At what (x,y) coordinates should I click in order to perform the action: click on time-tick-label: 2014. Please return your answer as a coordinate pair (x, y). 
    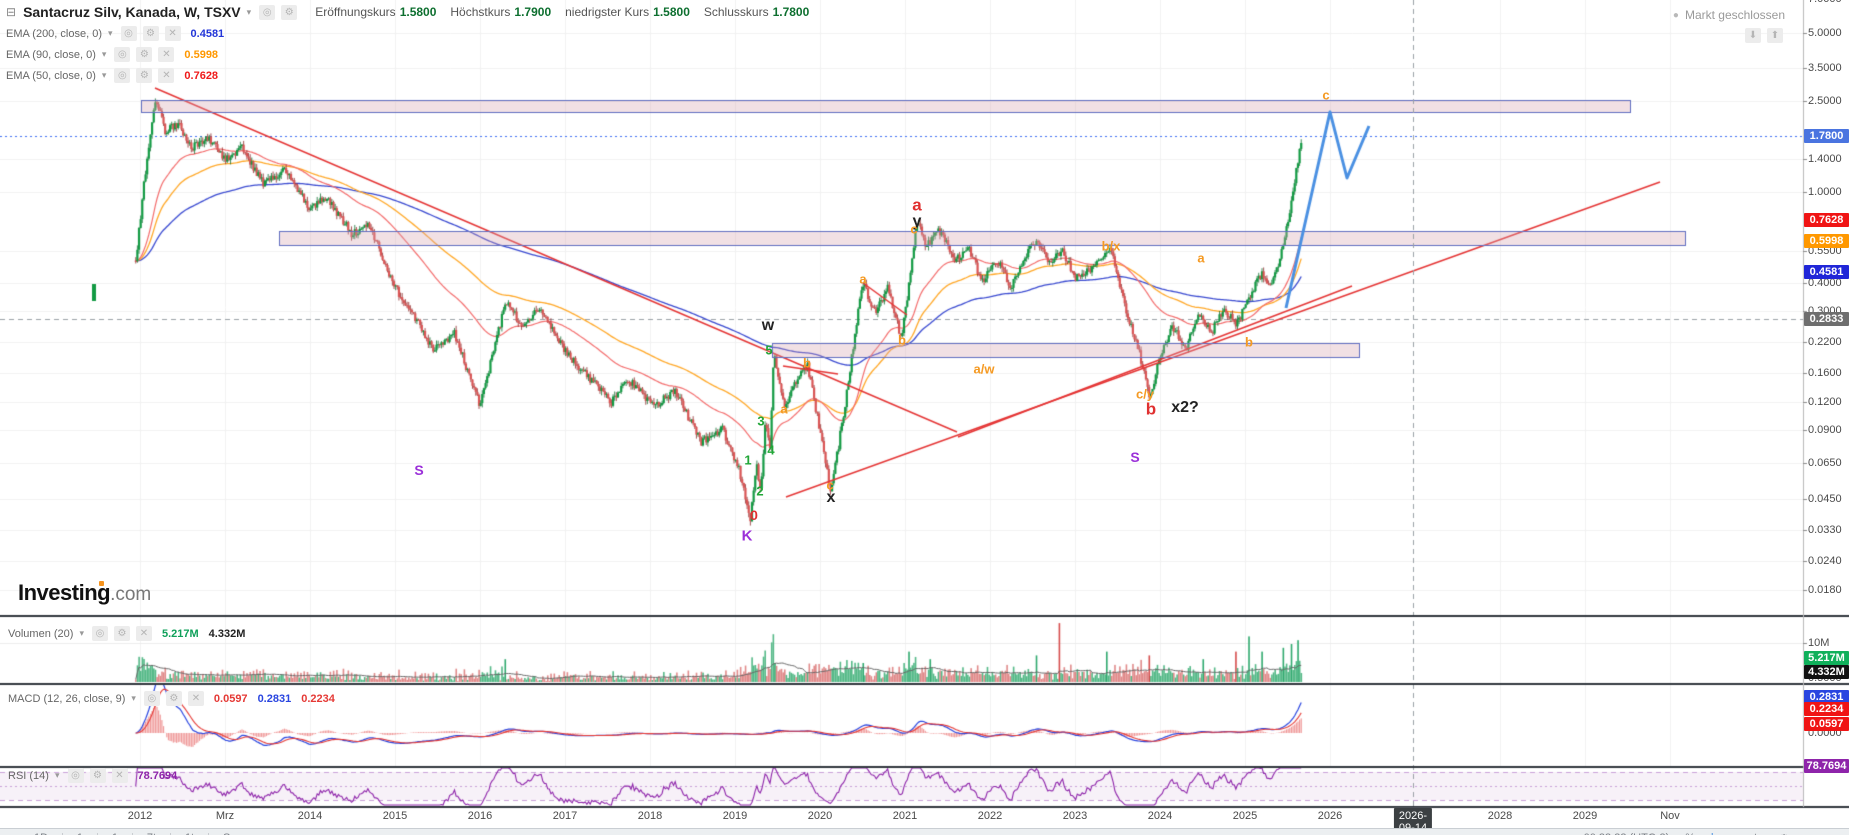
    Looking at the image, I should click on (310, 816).